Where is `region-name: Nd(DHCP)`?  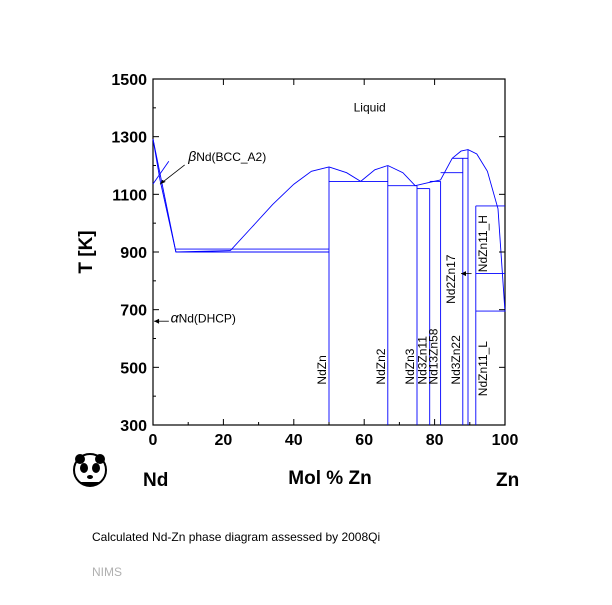
region-name: Nd(DHCP) is located at coordinates (207, 319).